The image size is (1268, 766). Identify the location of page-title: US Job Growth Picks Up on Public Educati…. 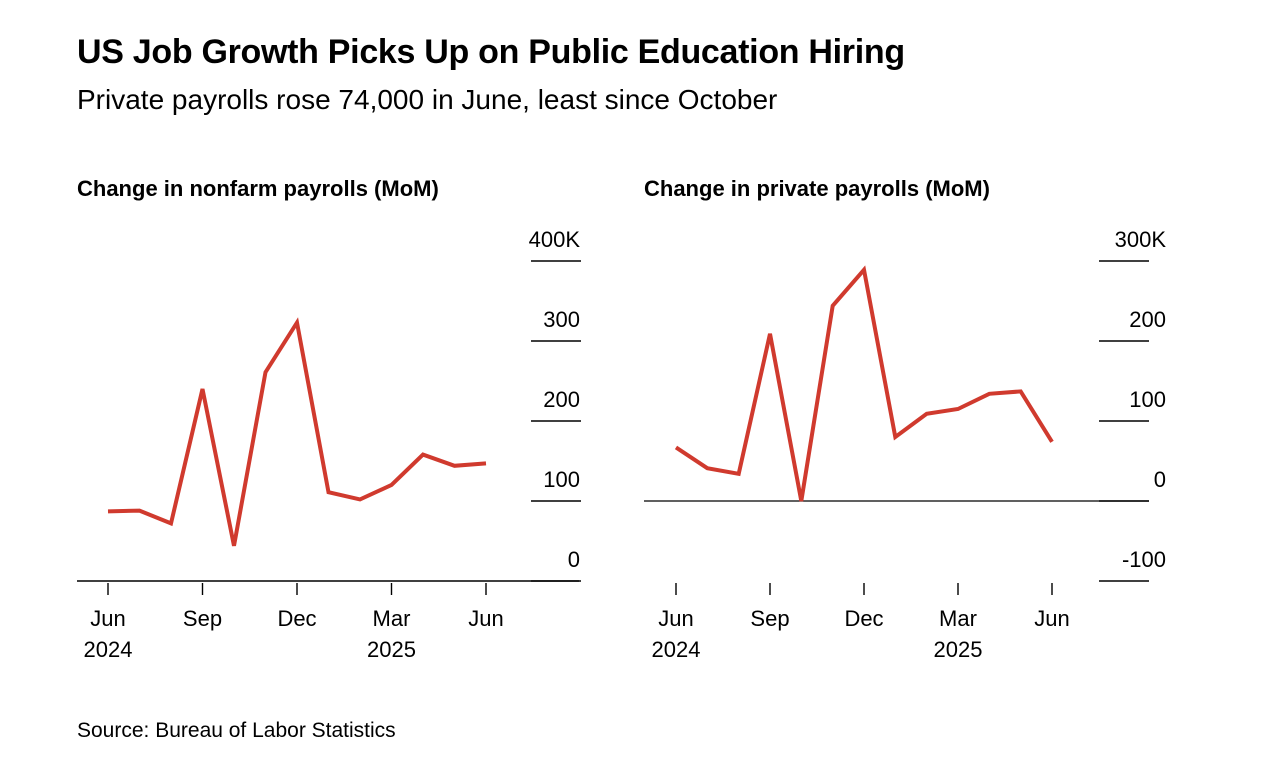
(491, 52).